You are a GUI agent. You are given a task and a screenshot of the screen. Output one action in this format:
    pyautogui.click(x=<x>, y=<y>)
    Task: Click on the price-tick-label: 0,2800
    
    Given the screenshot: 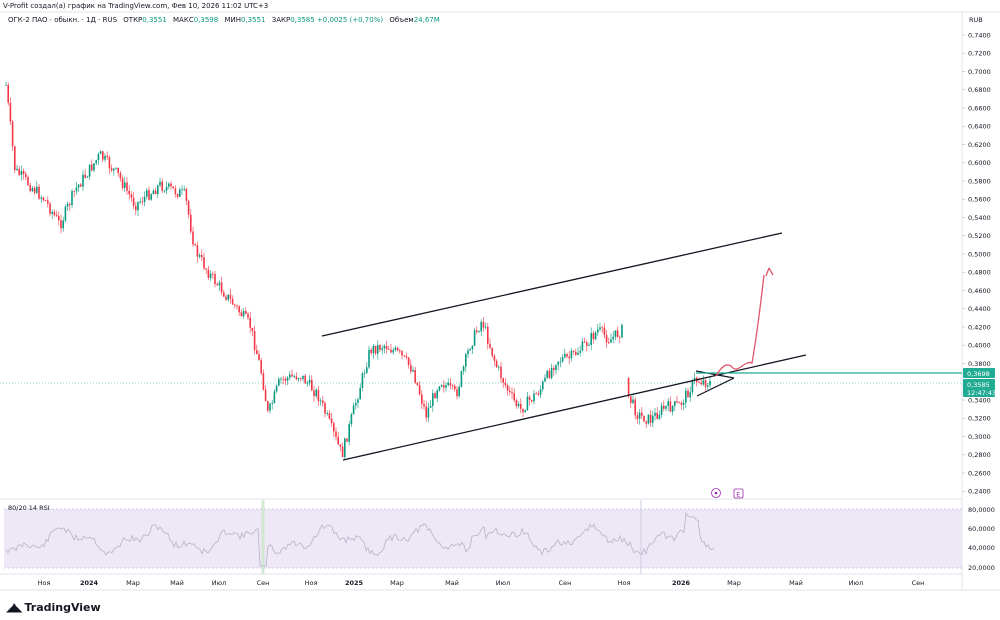 What is the action you would take?
    pyautogui.click(x=979, y=455)
    